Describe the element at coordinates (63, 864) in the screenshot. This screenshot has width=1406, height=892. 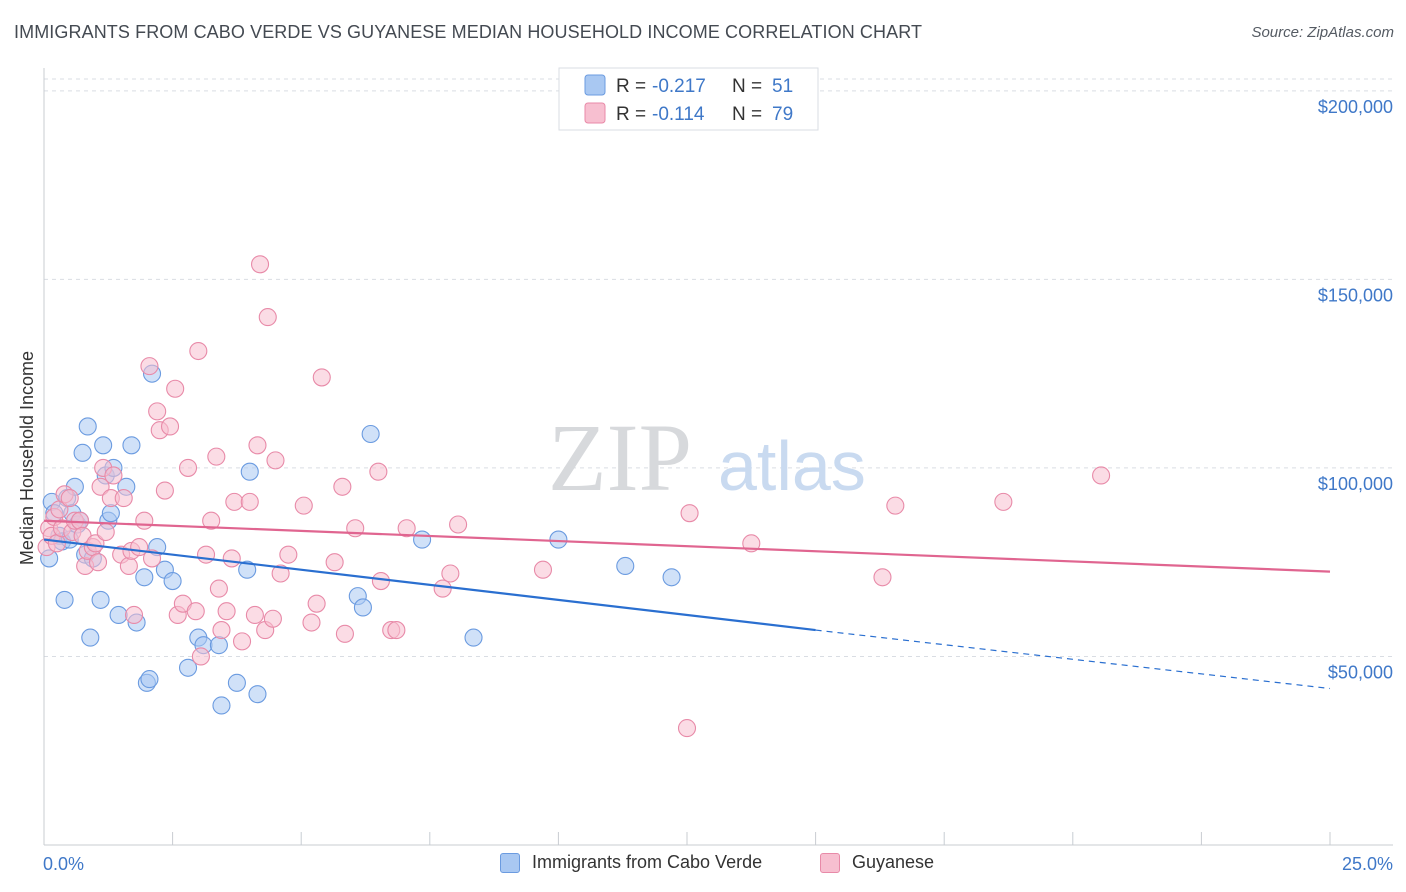
I see `x-tick-label-min: 0.0%` at that location.